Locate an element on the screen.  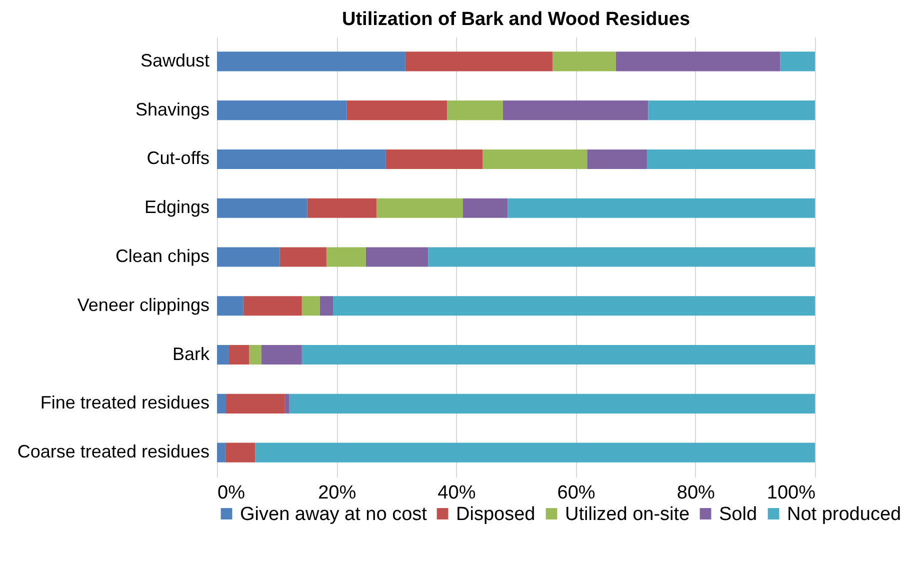
legend-label: Utilized on-site is located at coordinates (627, 514).